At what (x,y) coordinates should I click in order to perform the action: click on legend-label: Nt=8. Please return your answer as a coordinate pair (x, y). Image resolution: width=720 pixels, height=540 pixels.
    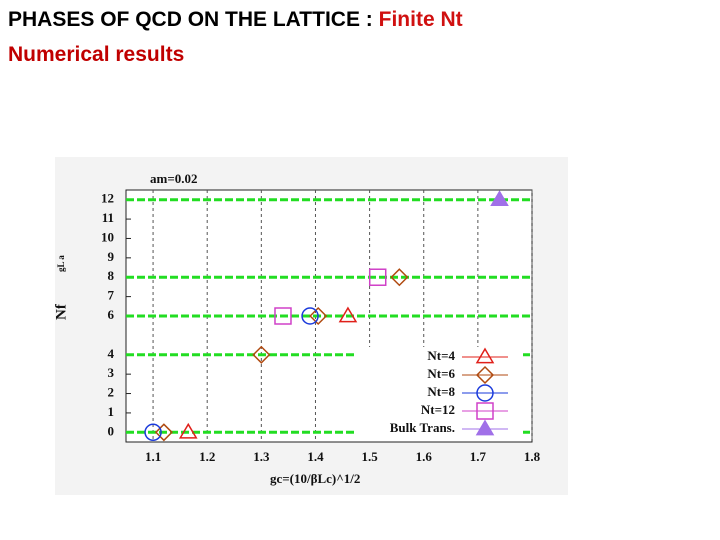
    Looking at the image, I should click on (441, 391).